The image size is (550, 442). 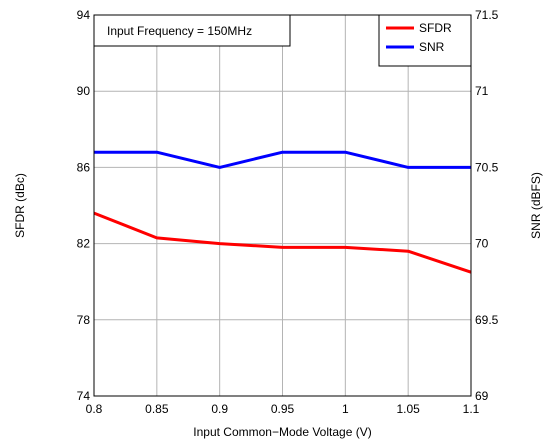 What do you see at coordinates (20, 205) in the screenshot?
I see `y-left-axis-label: SFDR (dBc)` at bounding box center [20, 205].